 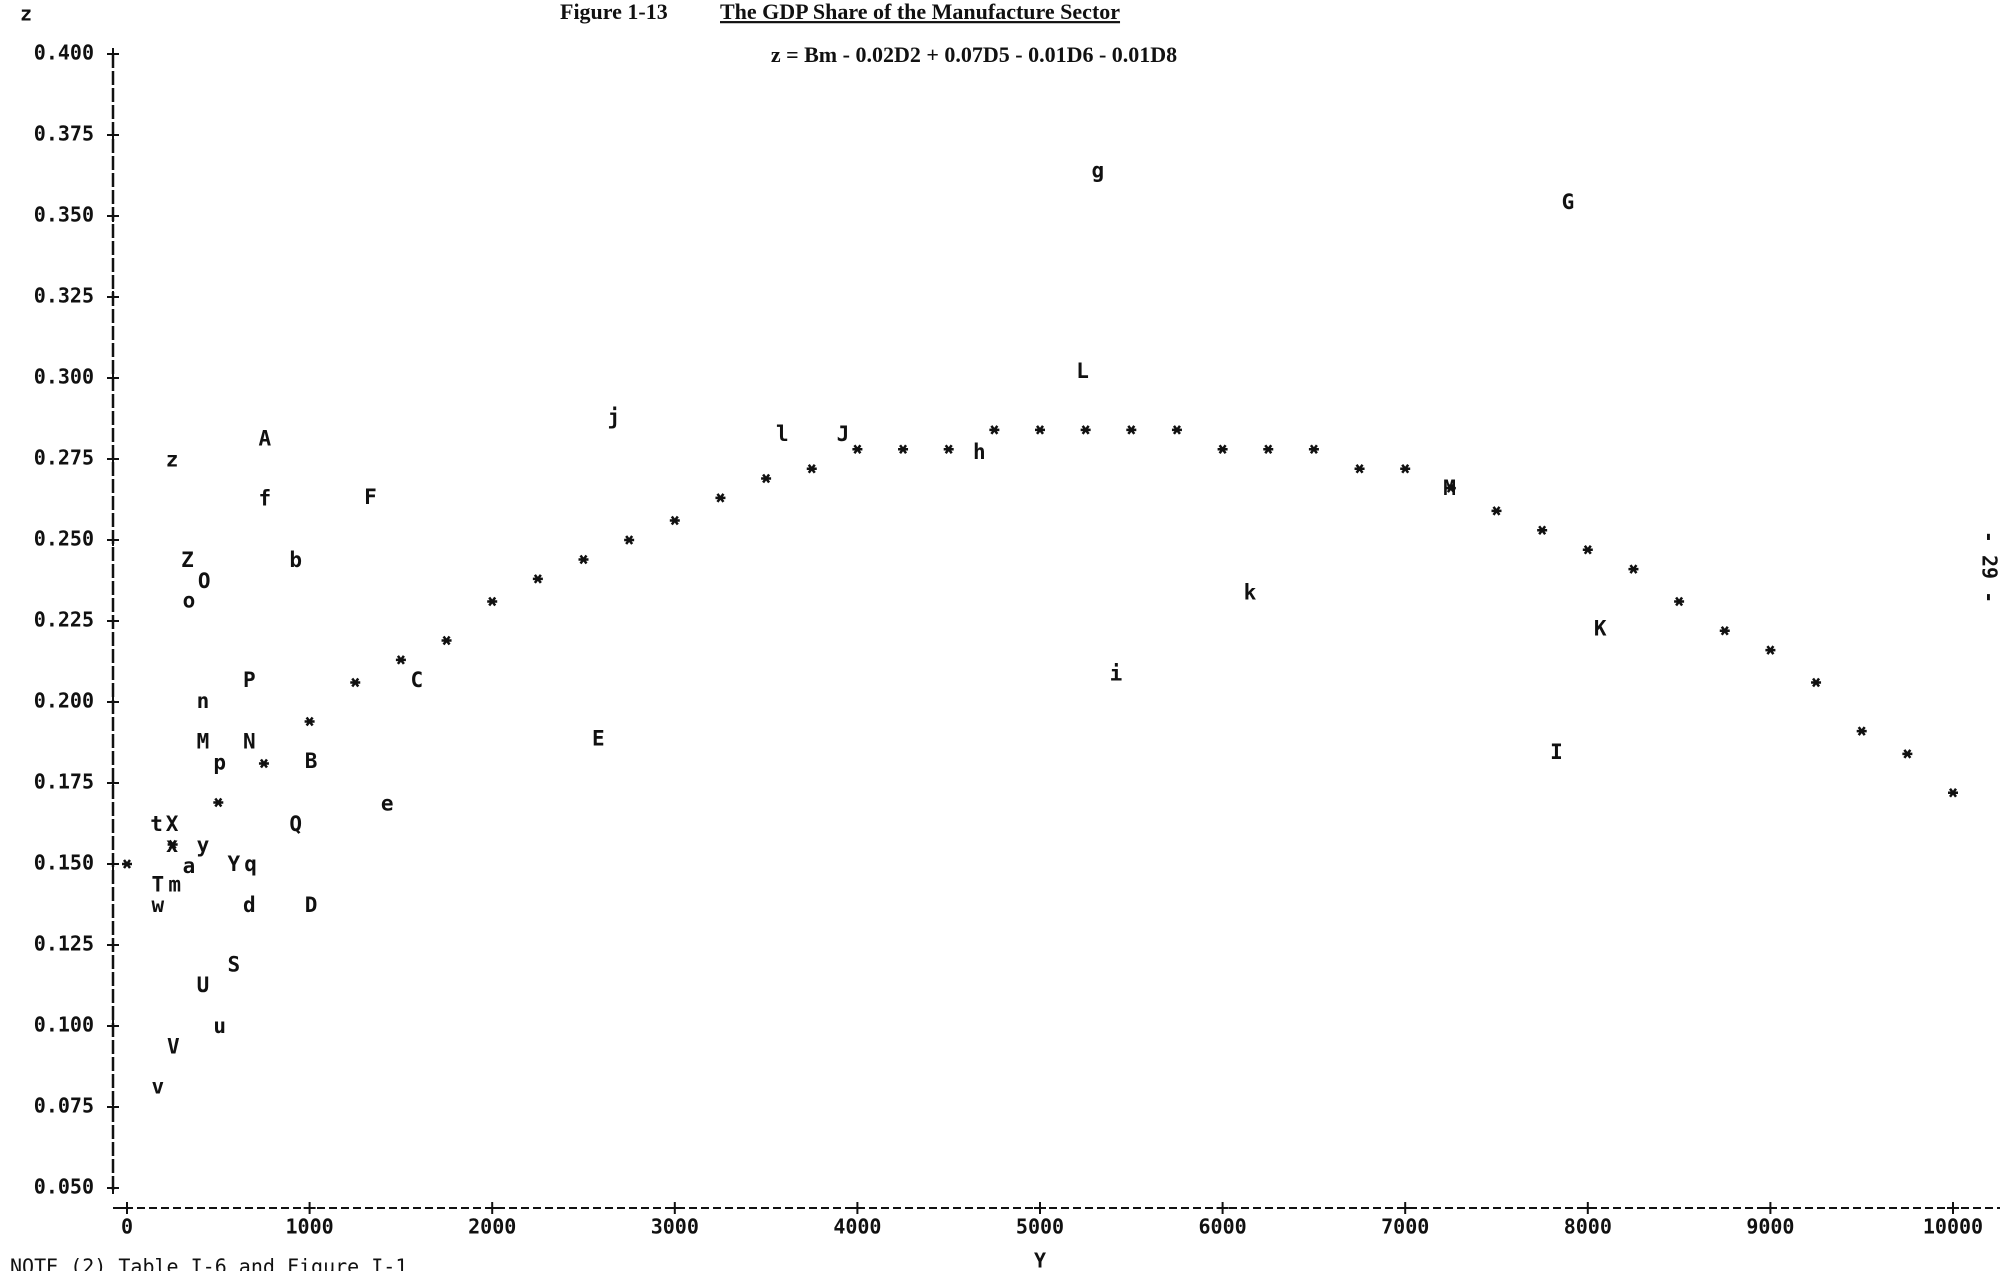 I want to click on data-point: N, so click(x=249, y=742).